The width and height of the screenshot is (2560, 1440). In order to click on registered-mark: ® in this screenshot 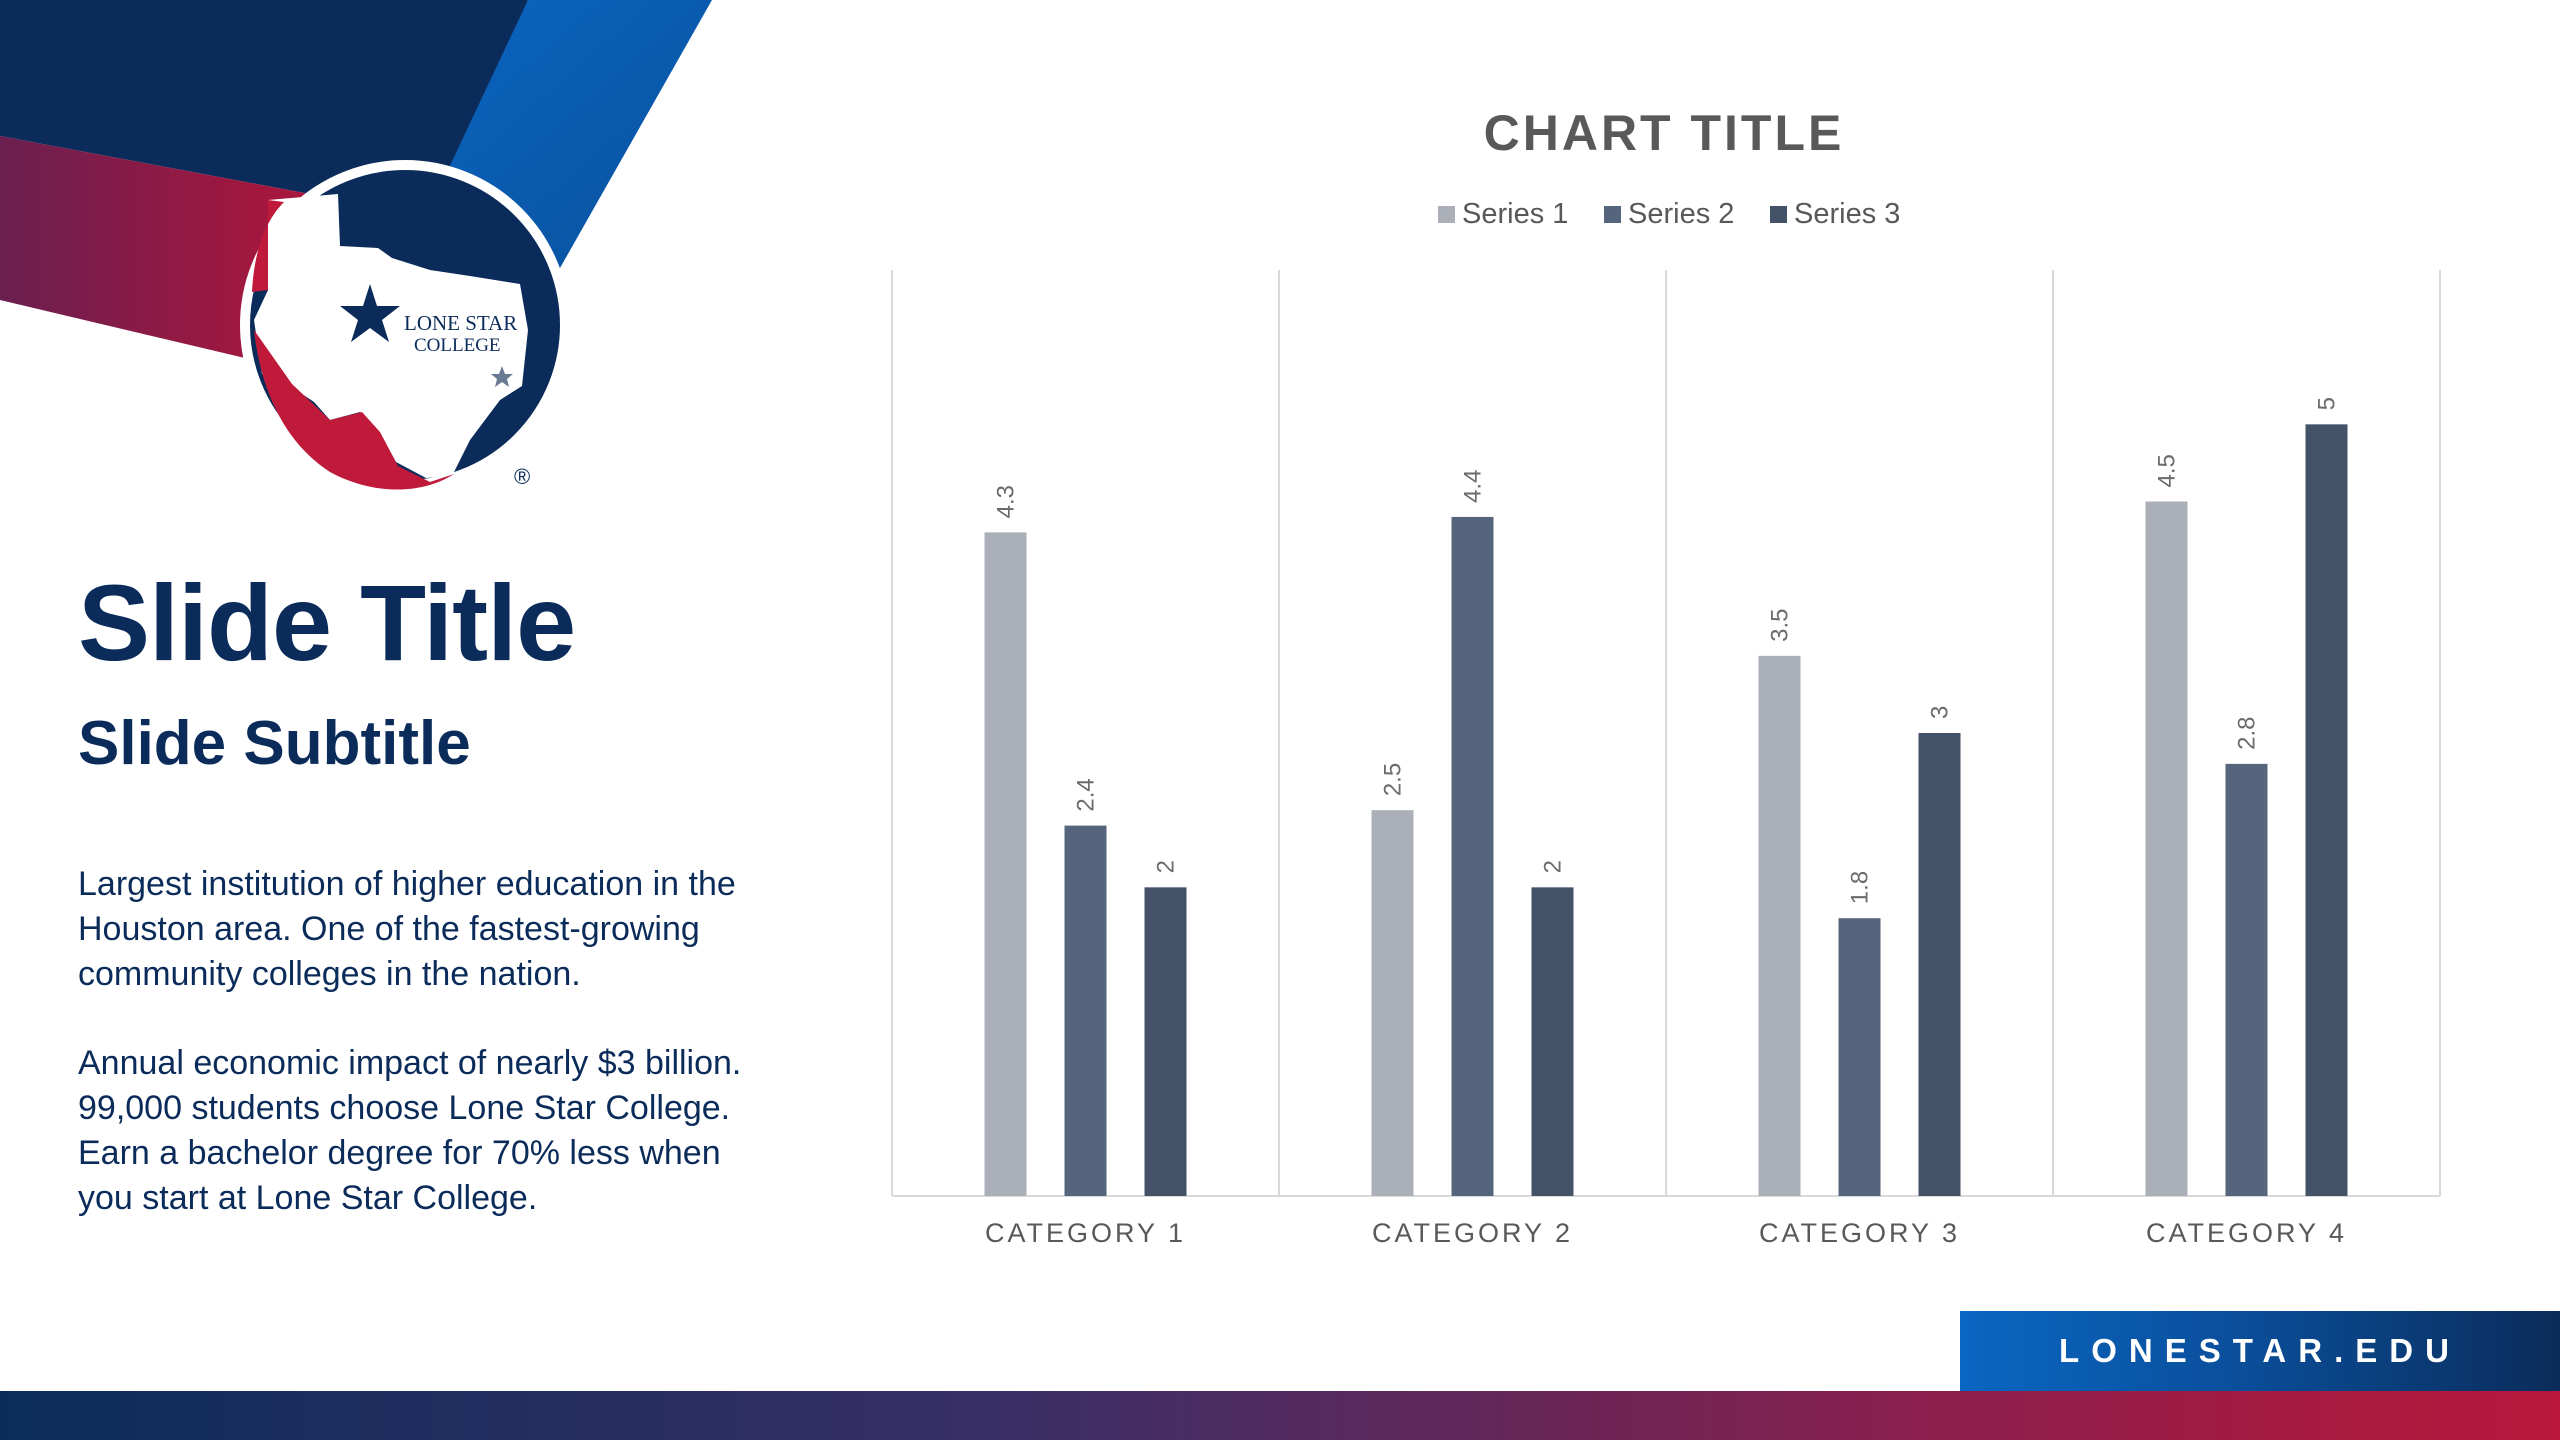, I will do `click(522, 476)`.